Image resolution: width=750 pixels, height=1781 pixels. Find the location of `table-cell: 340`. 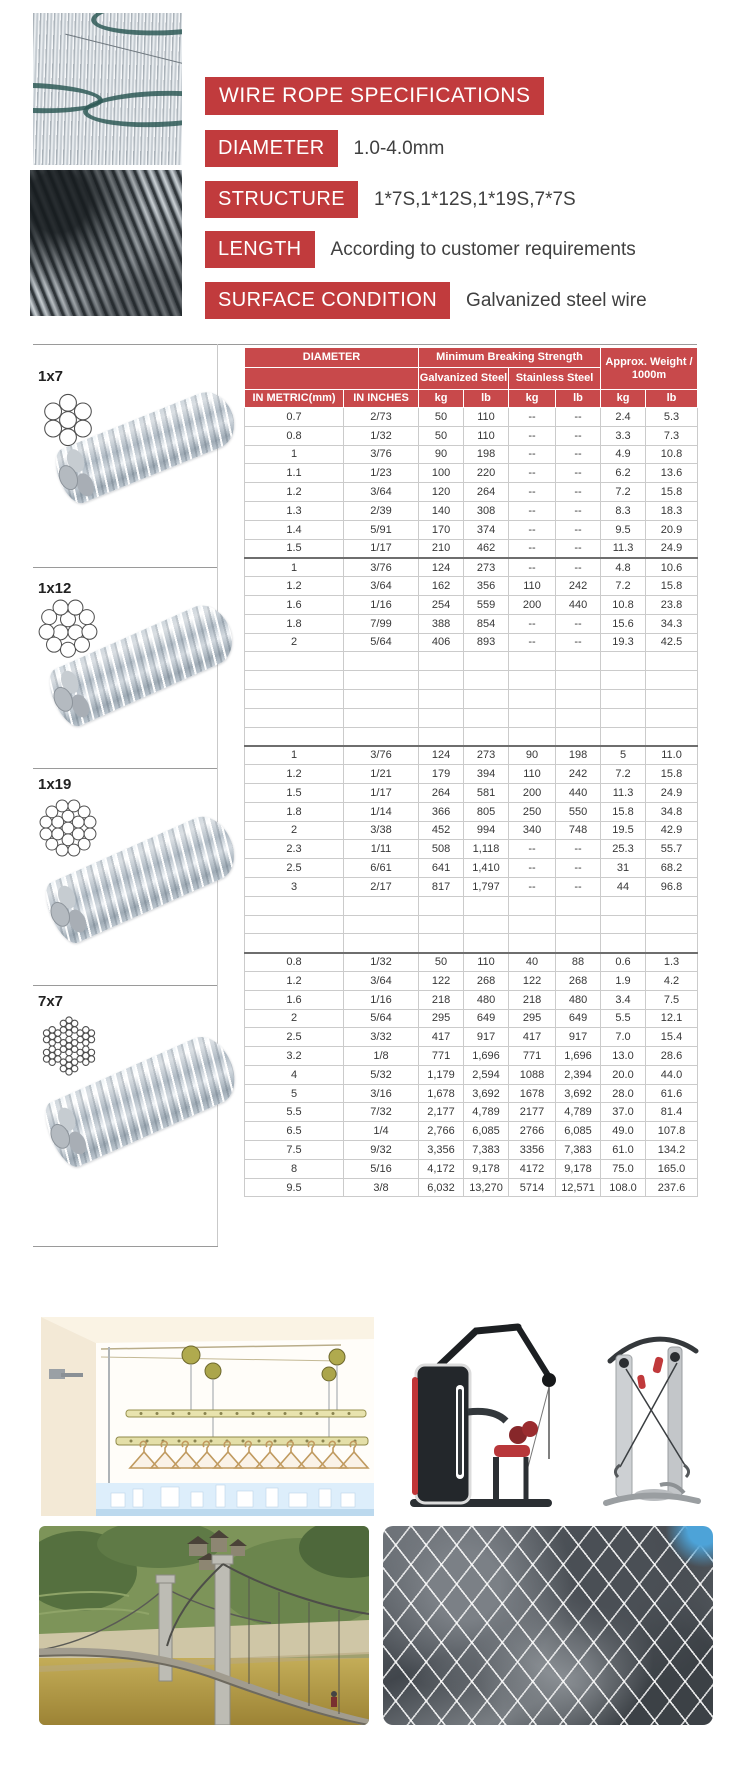

table-cell: 340 is located at coordinates (532, 830).